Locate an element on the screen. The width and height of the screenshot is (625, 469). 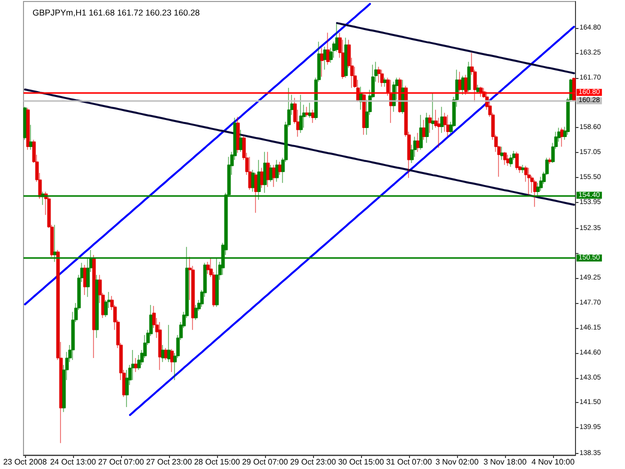
x-tick-label: 28 Oct 15:00 is located at coordinates (217, 462).